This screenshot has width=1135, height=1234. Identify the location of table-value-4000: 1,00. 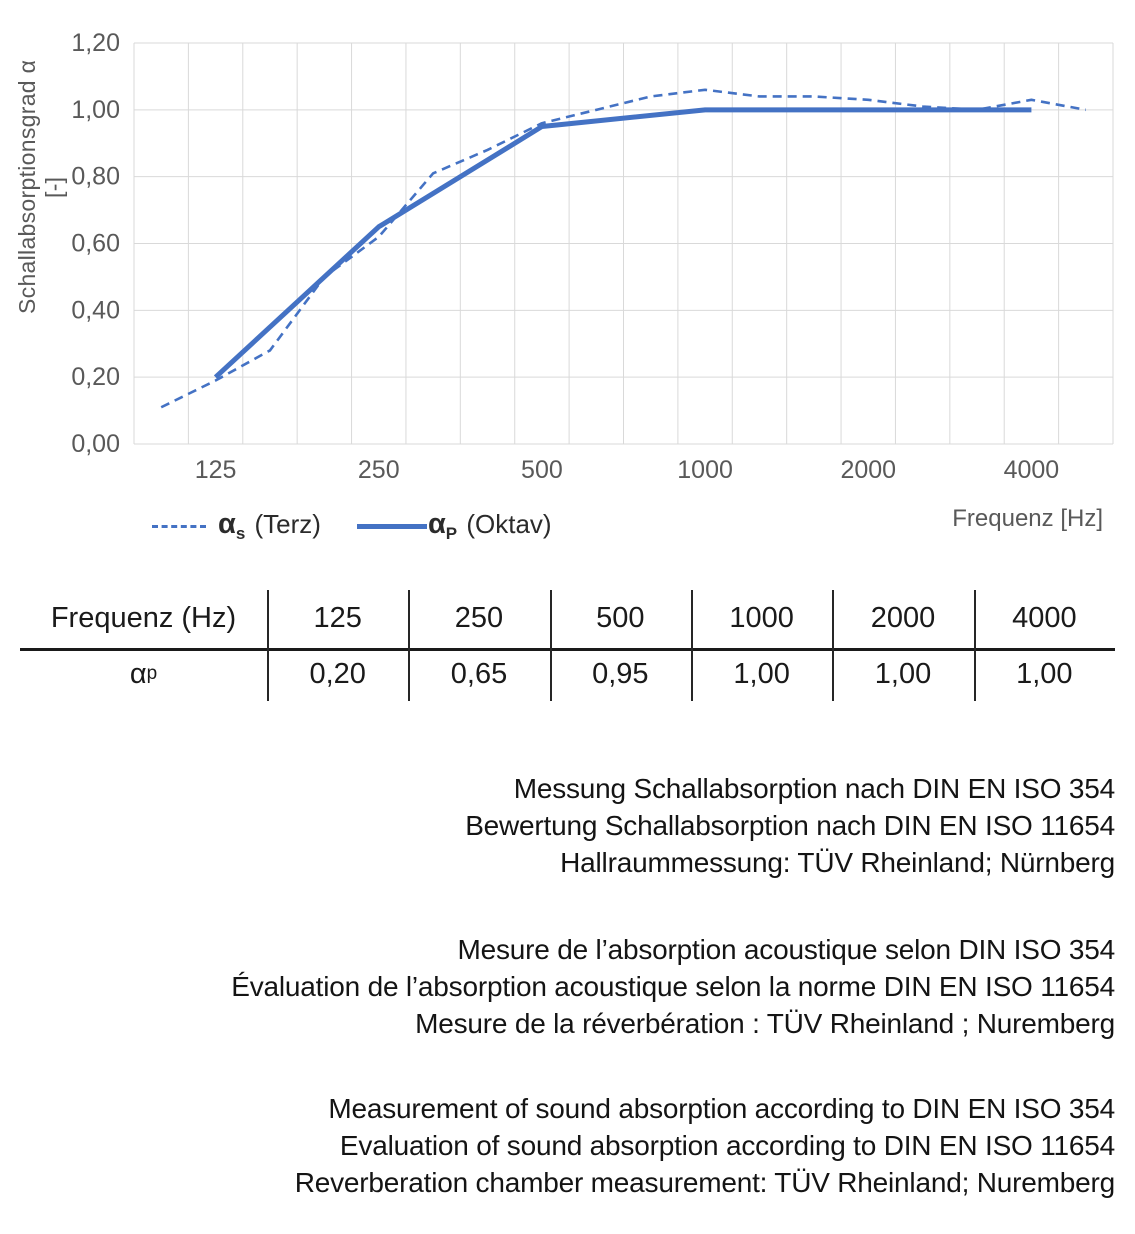
(1044, 673).